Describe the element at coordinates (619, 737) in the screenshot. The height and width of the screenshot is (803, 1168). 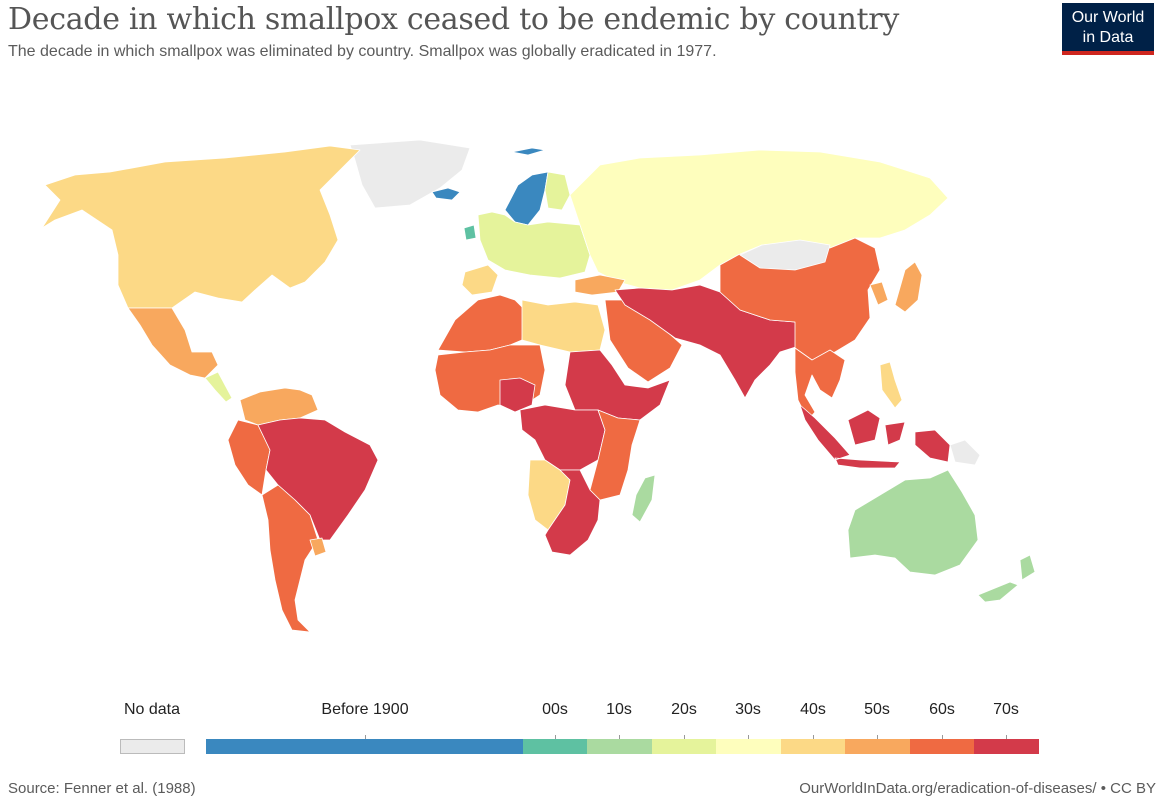
I see `legend-tick-10s` at that location.